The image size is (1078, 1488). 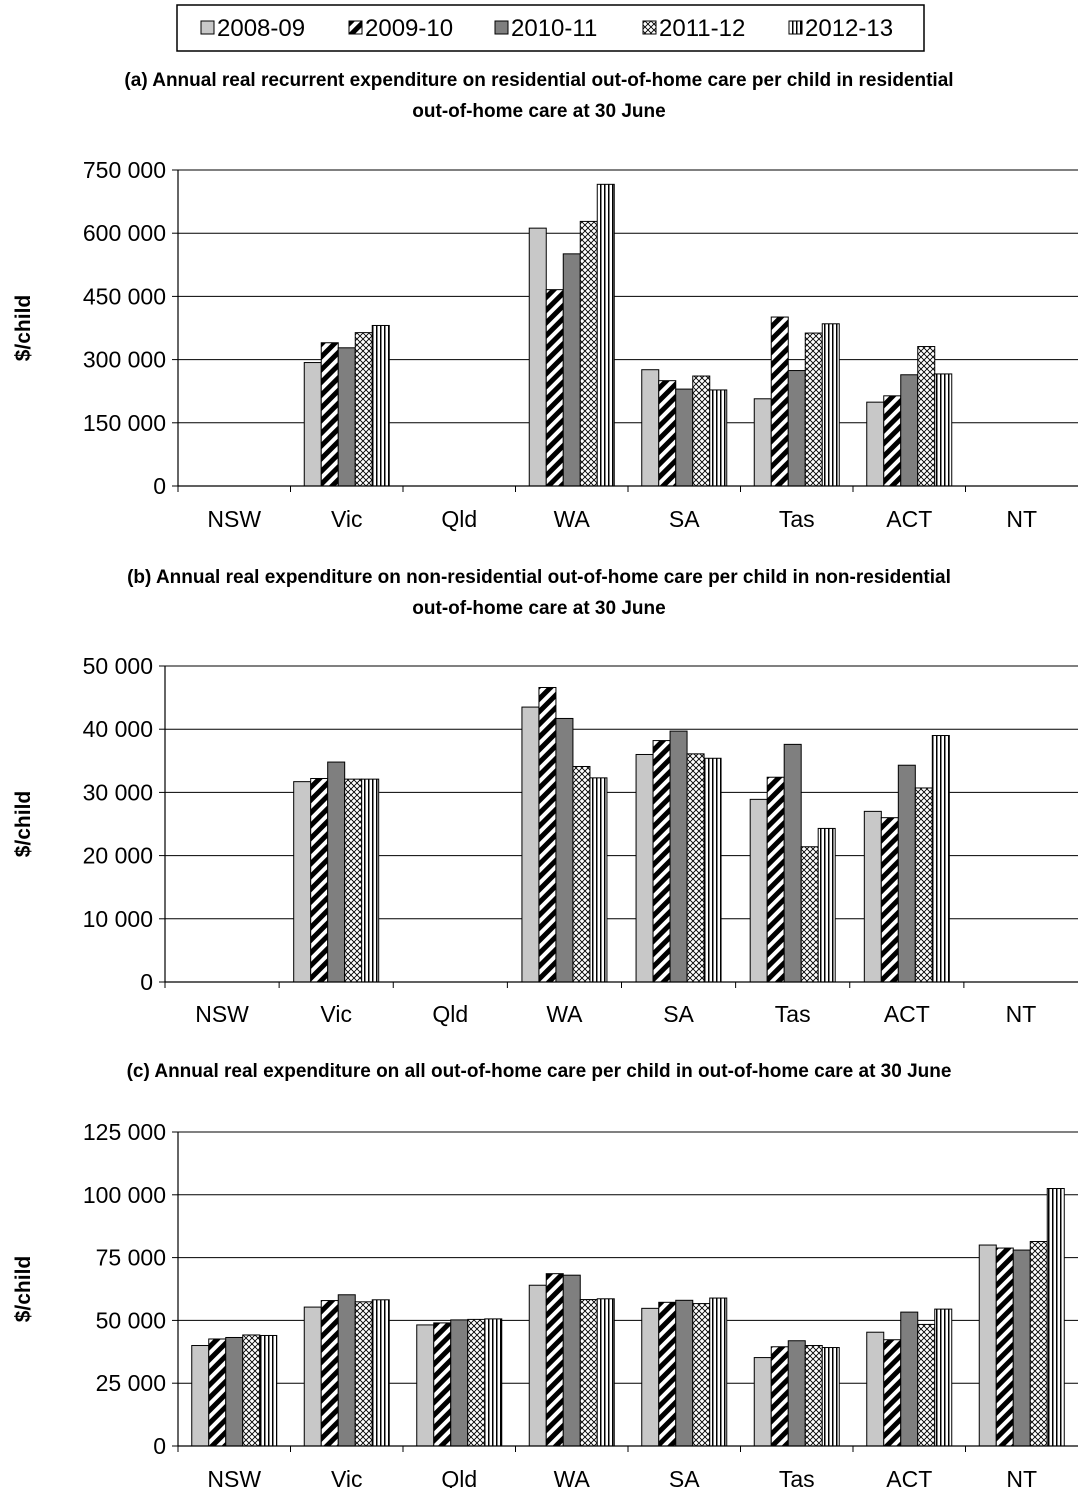 What do you see at coordinates (118, 792) in the screenshot?
I see `y-tick-label: 30 000` at bounding box center [118, 792].